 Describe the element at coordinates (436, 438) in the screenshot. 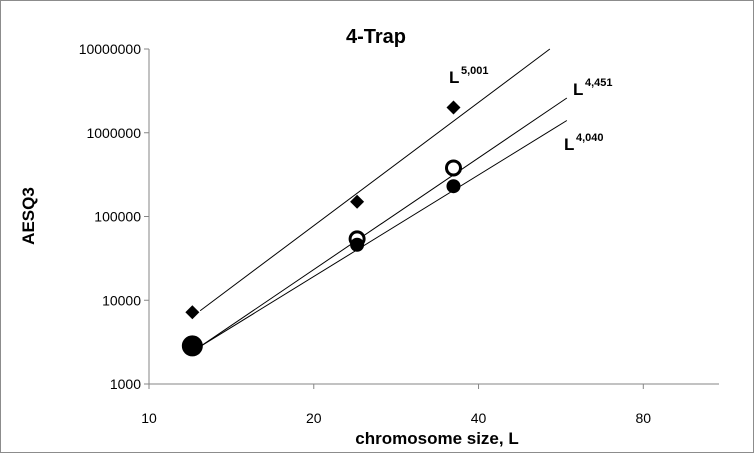

I see `x-axis-title: chromosome size, L` at that location.